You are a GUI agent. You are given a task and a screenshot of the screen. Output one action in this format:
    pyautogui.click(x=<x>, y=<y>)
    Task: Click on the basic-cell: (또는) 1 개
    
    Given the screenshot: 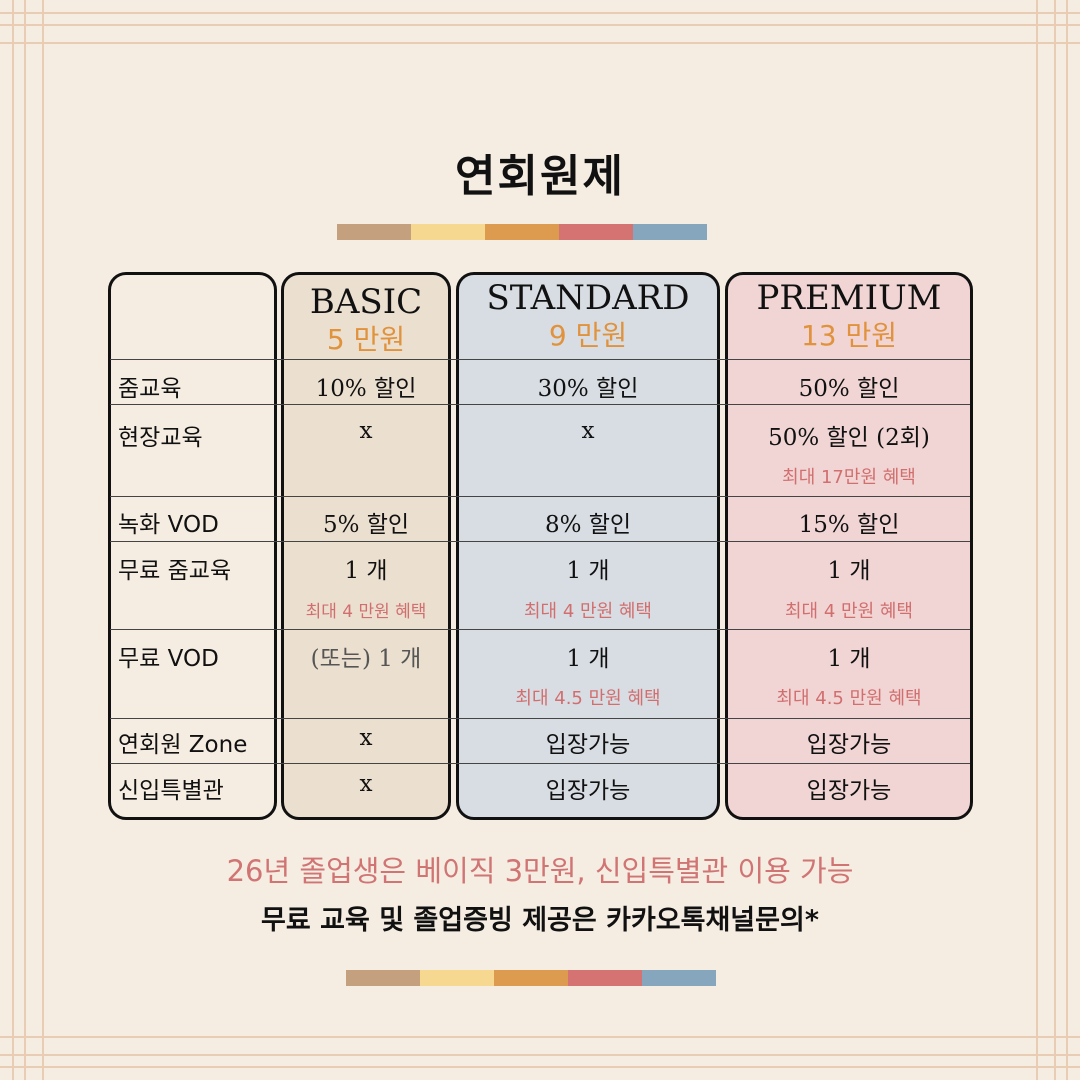 What is the action you would take?
    pyautogui.click(x=366, y=659)
    